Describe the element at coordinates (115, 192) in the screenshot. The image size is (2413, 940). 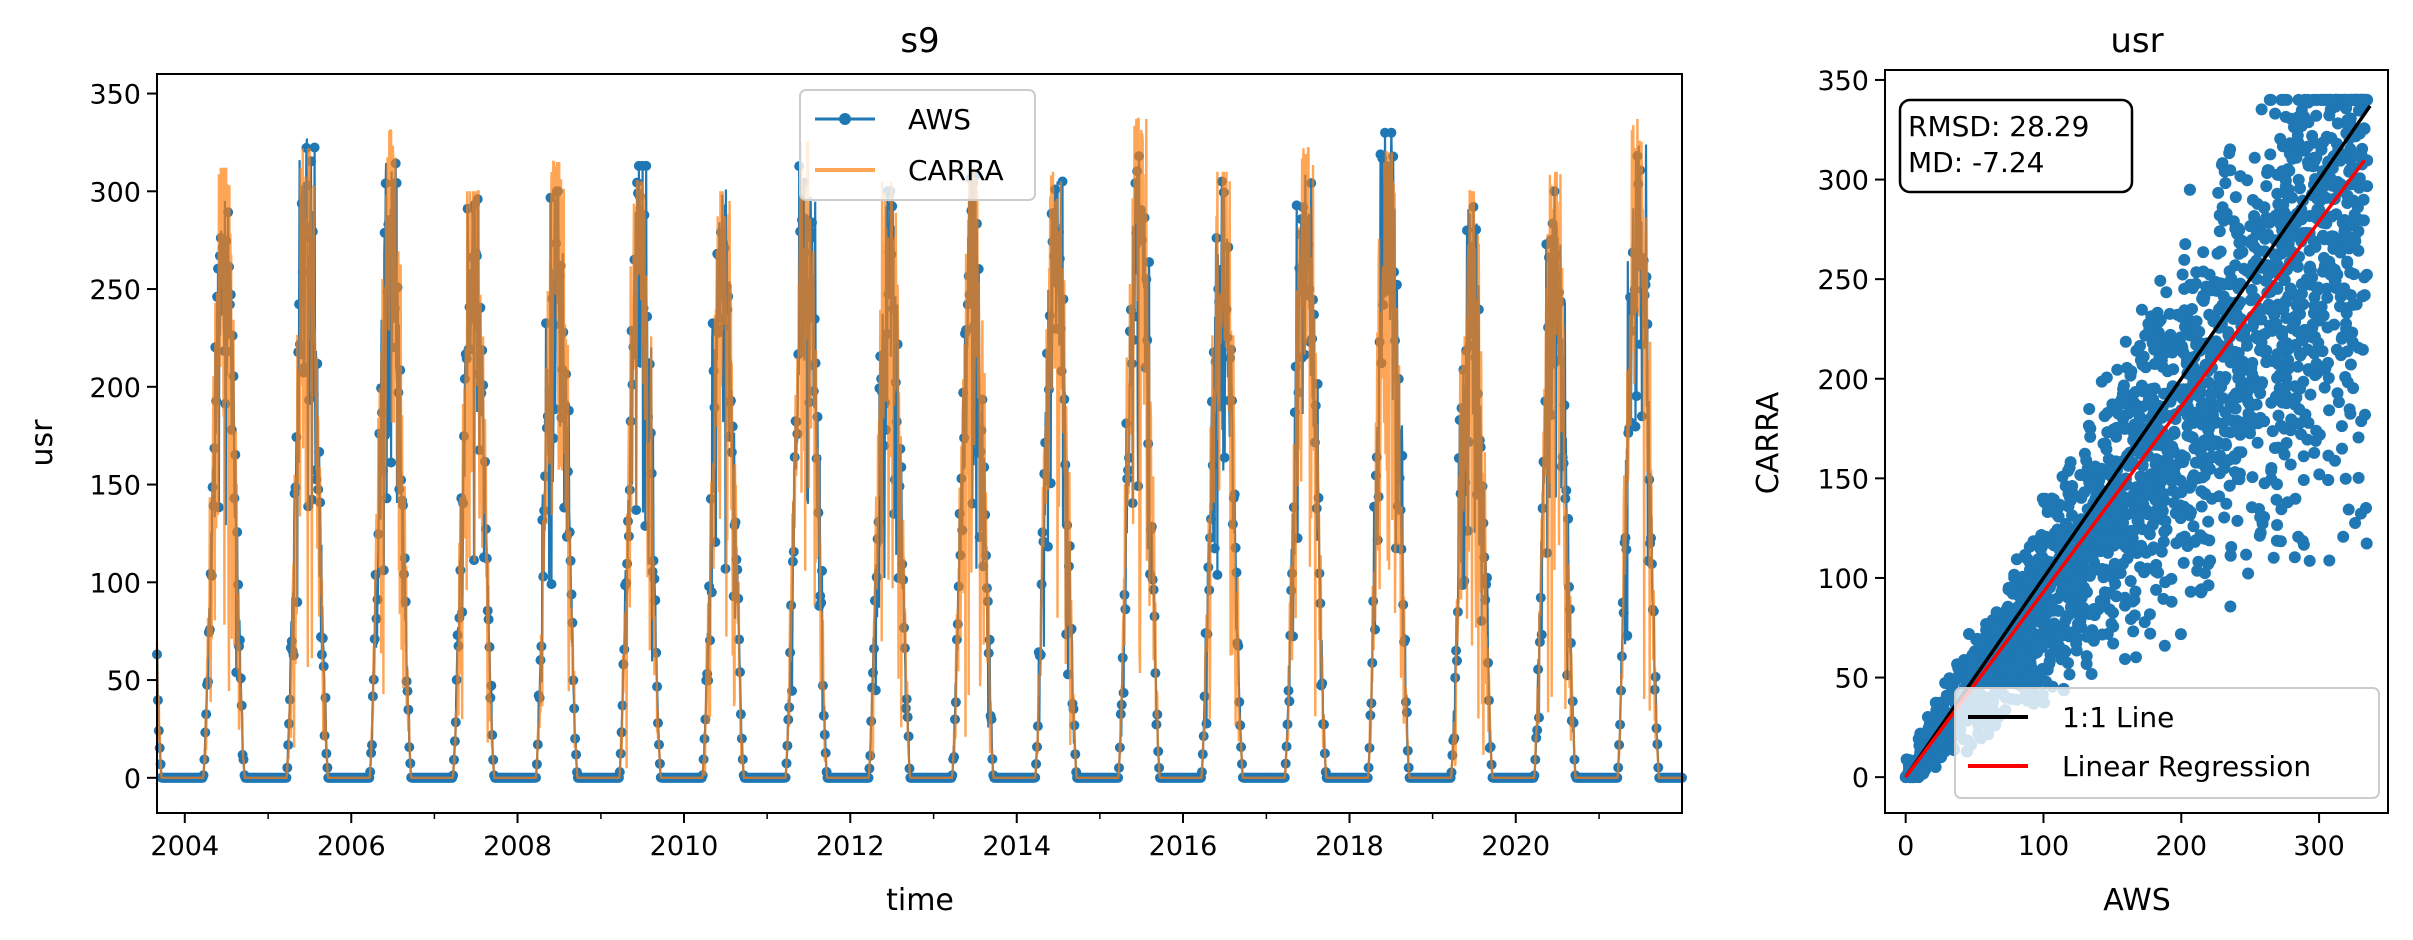
I see `y-tick-label: 300` at that location.